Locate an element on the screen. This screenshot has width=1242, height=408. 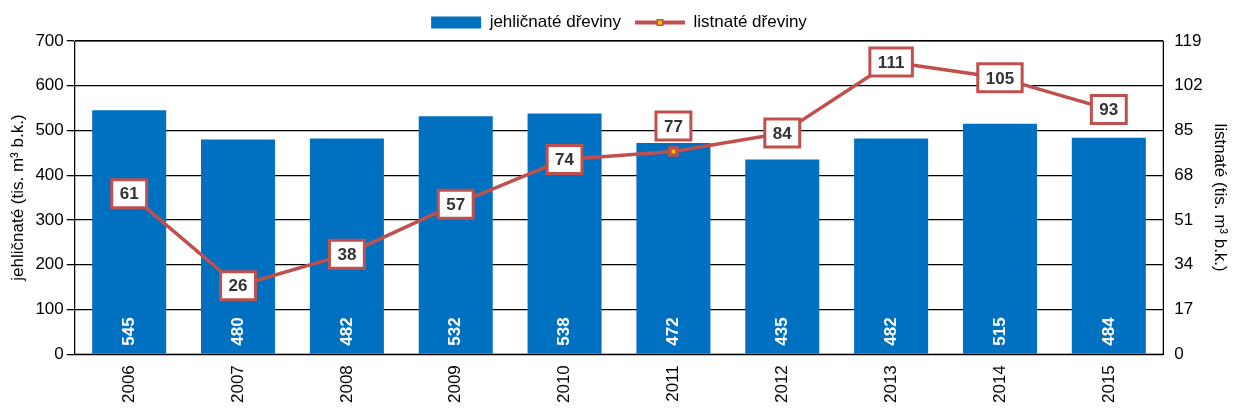
y2-tick-label: 51 is located at coordinates (1184, 219).